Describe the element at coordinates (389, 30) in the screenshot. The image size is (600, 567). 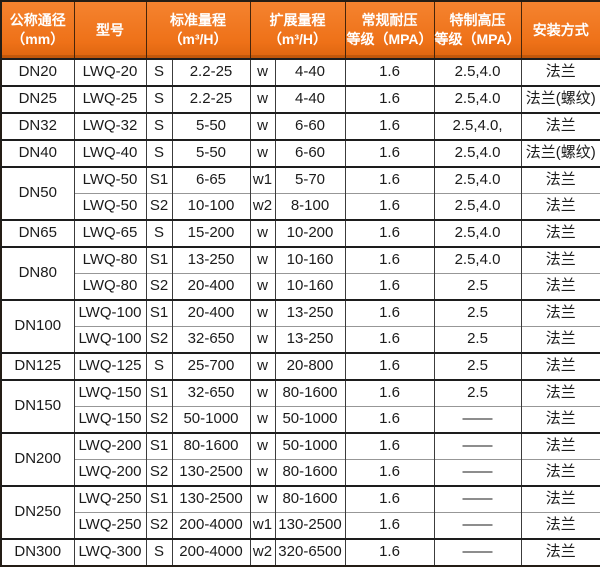
I see `header-normal-pressure: 常规耐压 等级（MPA）` at that location.